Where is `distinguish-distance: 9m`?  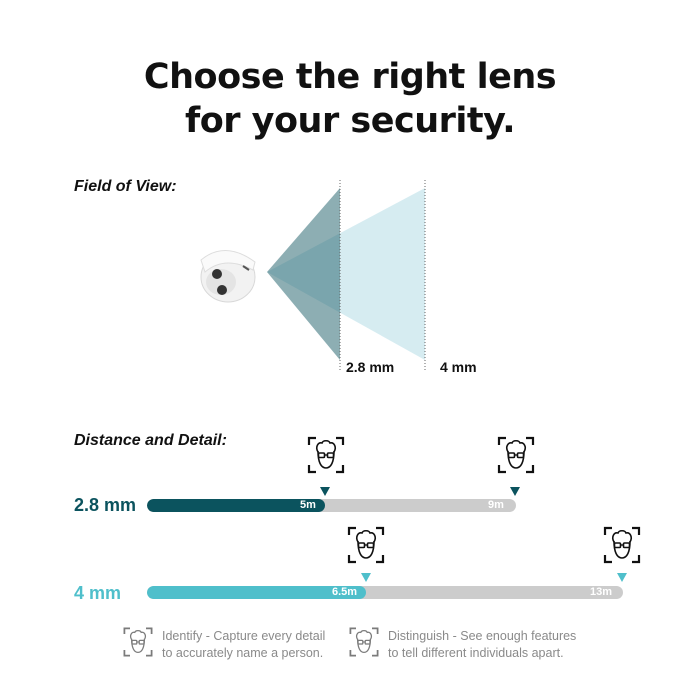 distinguish-distance: 9m is located at coordinates (496, 505).